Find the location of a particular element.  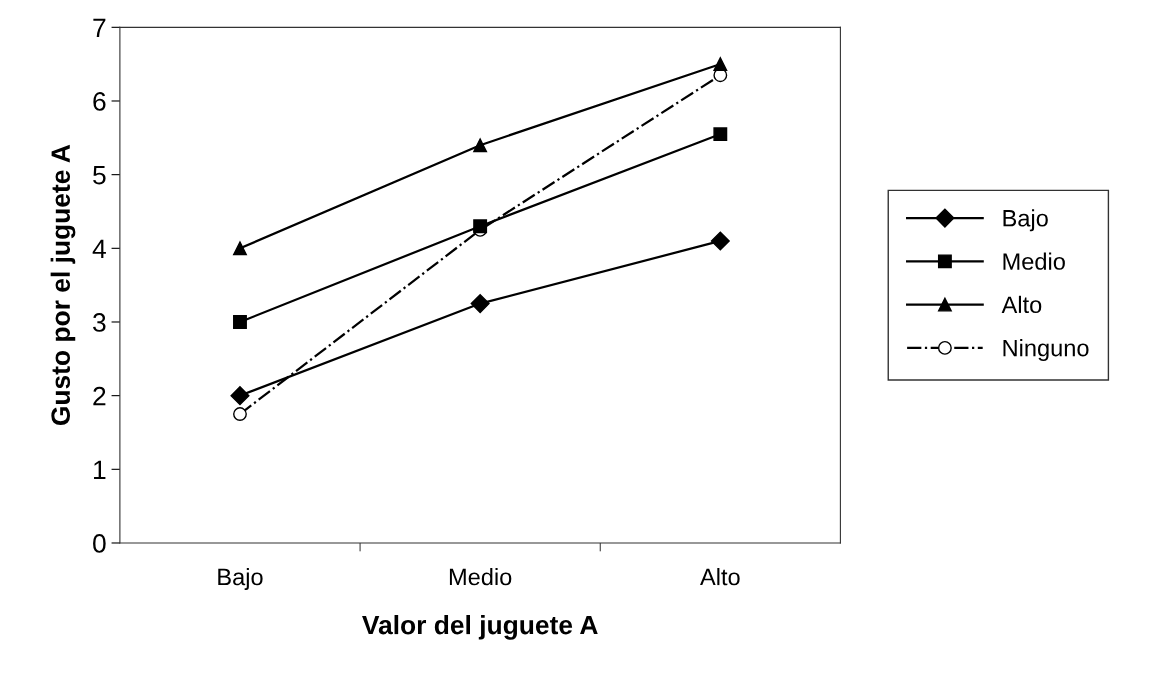

y-tick-label: 1 is located at coordinates (100, 469).